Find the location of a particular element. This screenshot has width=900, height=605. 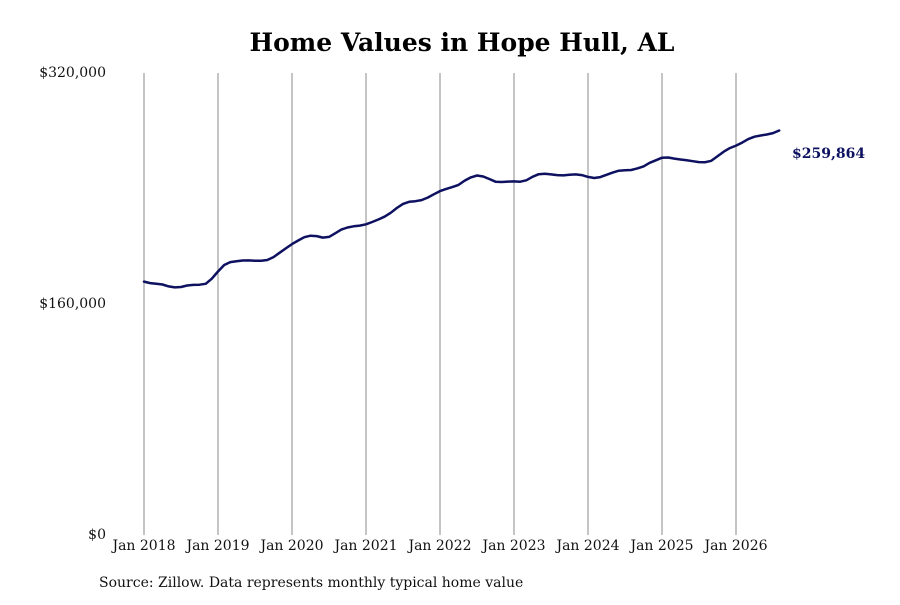

chart-title: Home Values in Hope Hull, AL is located at coordinates (462, 42).